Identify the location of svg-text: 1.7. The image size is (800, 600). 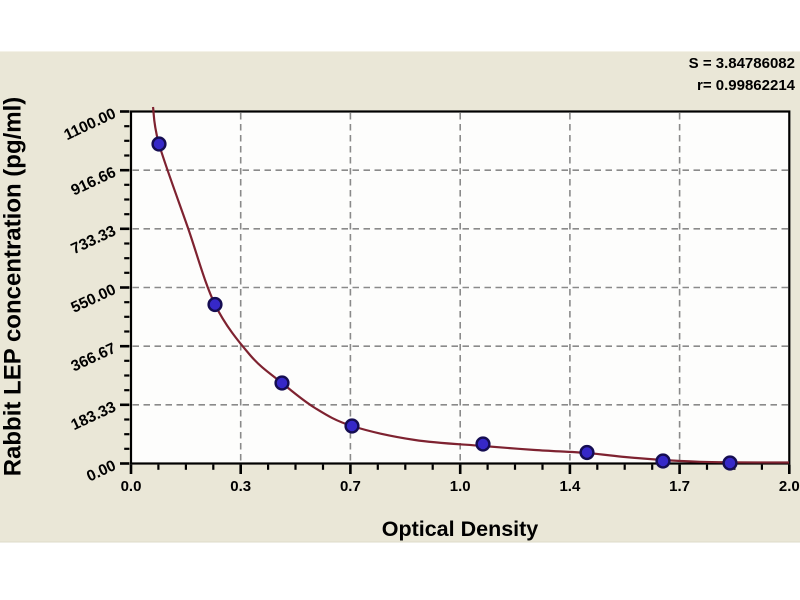
(679, 486).